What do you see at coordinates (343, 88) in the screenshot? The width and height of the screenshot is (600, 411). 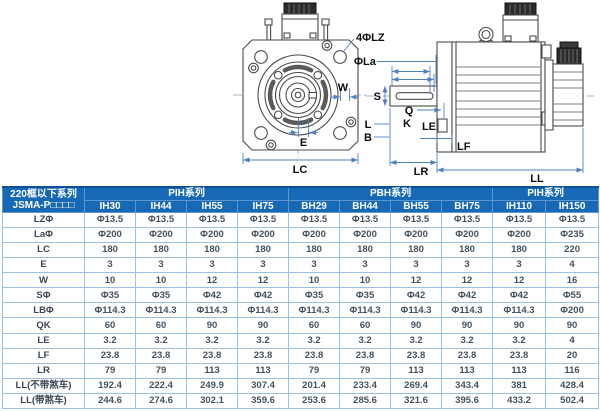 I see `label-w: W` at bounding box center [343, 88].